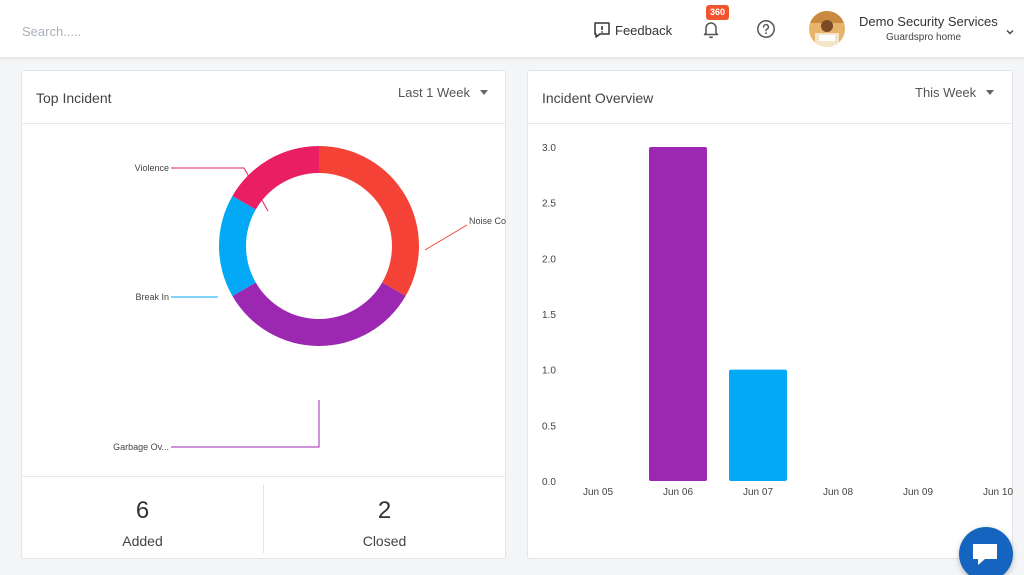 The width and height of the screenshot is (1024, 575). What do you see at coordinates (142, 541) in the screenshot?
I see `stat-label: Added` at bounding box center [142, 541].